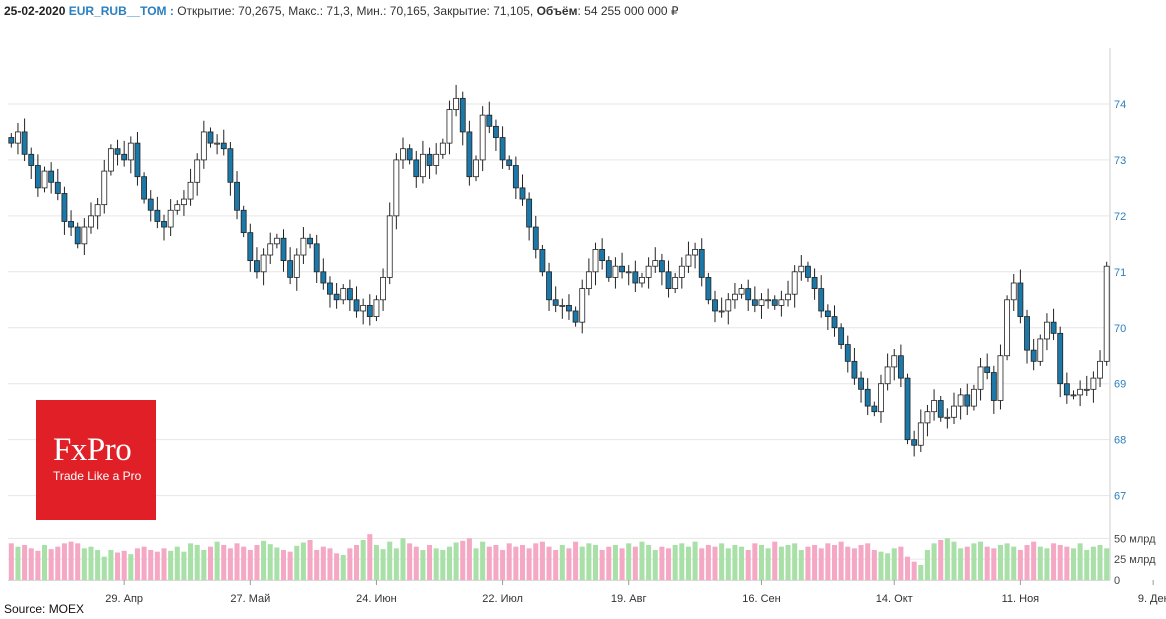  Describe the element at coordinates (97, 476) in the screenshot. I see `logo-tagline: Trade Like a Pro` at that location.